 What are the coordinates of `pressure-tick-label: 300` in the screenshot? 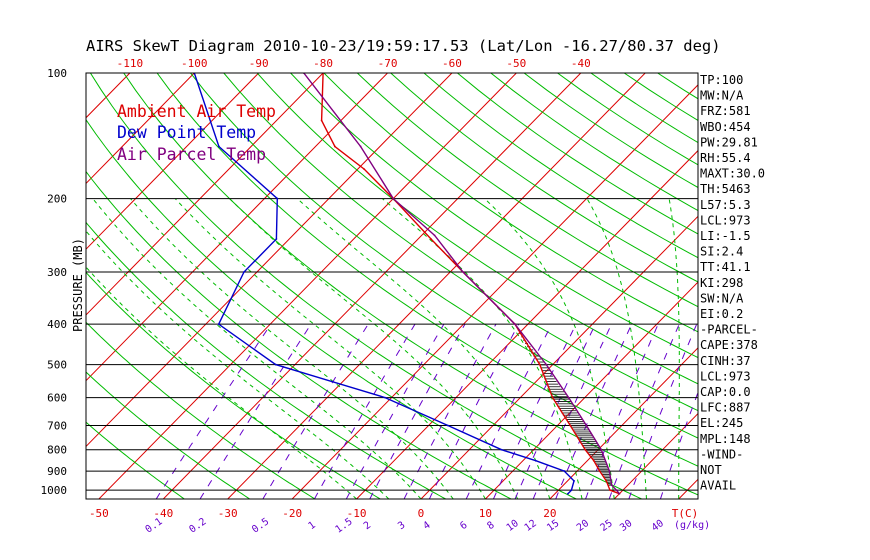 It's located at (57, 272).